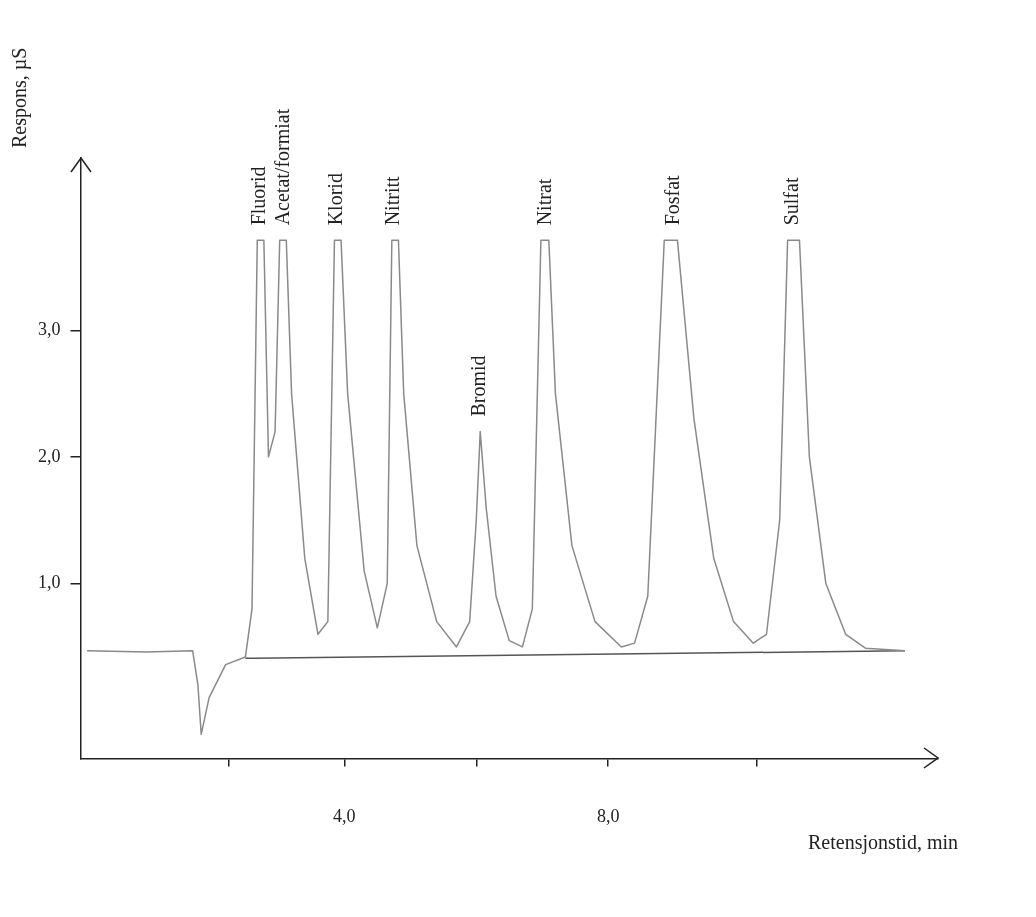 This screenshot has height=917, width=1036. I want to click on y-tick-label: 2,0, so click(49, 455).